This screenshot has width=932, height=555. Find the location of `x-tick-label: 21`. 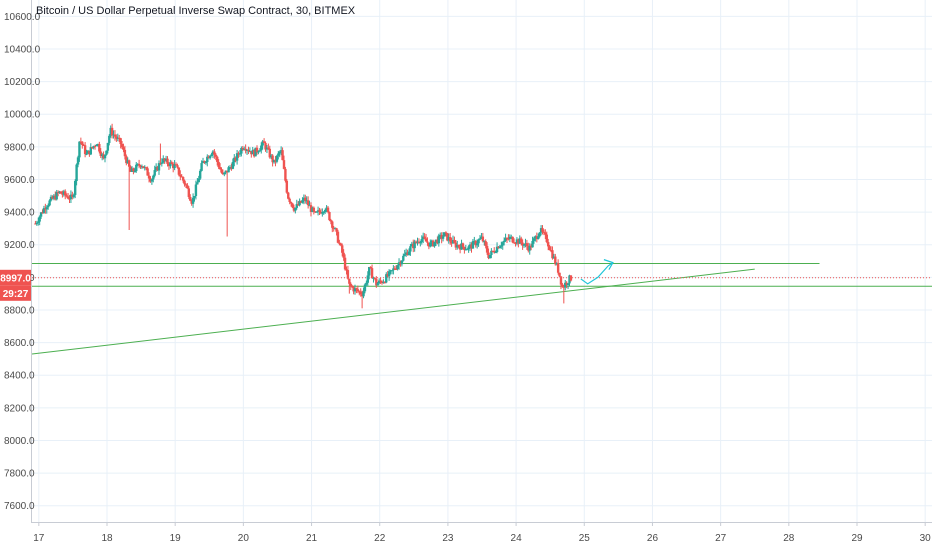

x-tick-label: 21 is located at coordinates (312, 538).